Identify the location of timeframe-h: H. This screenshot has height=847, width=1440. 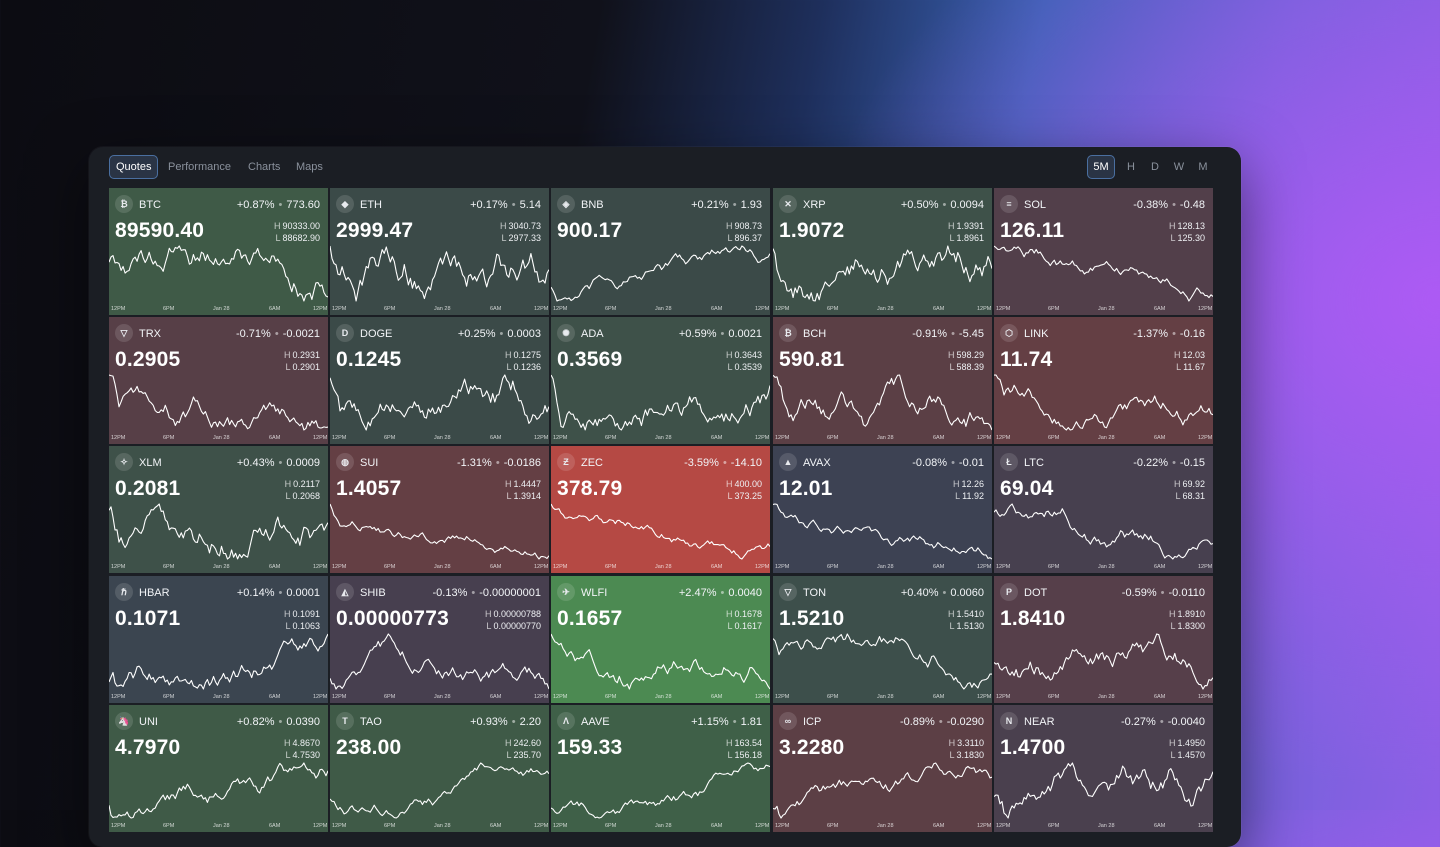
(1131, 167).